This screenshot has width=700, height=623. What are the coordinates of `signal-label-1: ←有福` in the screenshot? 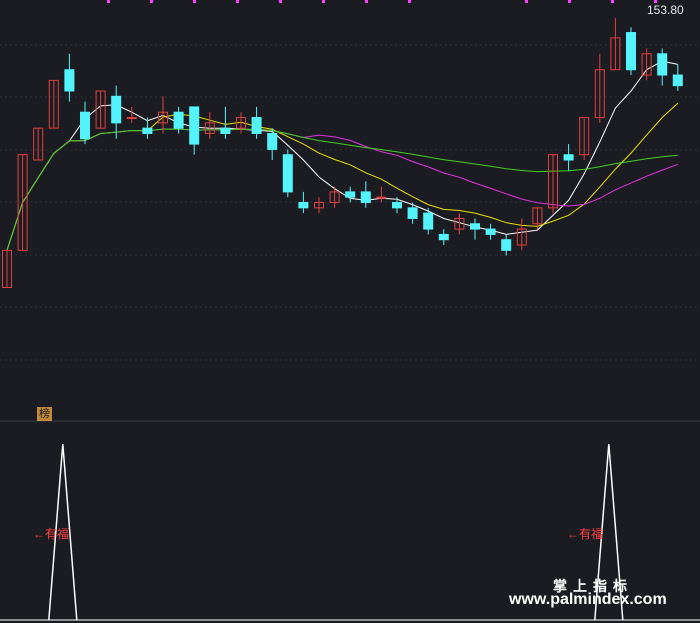 It's located at (51, 533).